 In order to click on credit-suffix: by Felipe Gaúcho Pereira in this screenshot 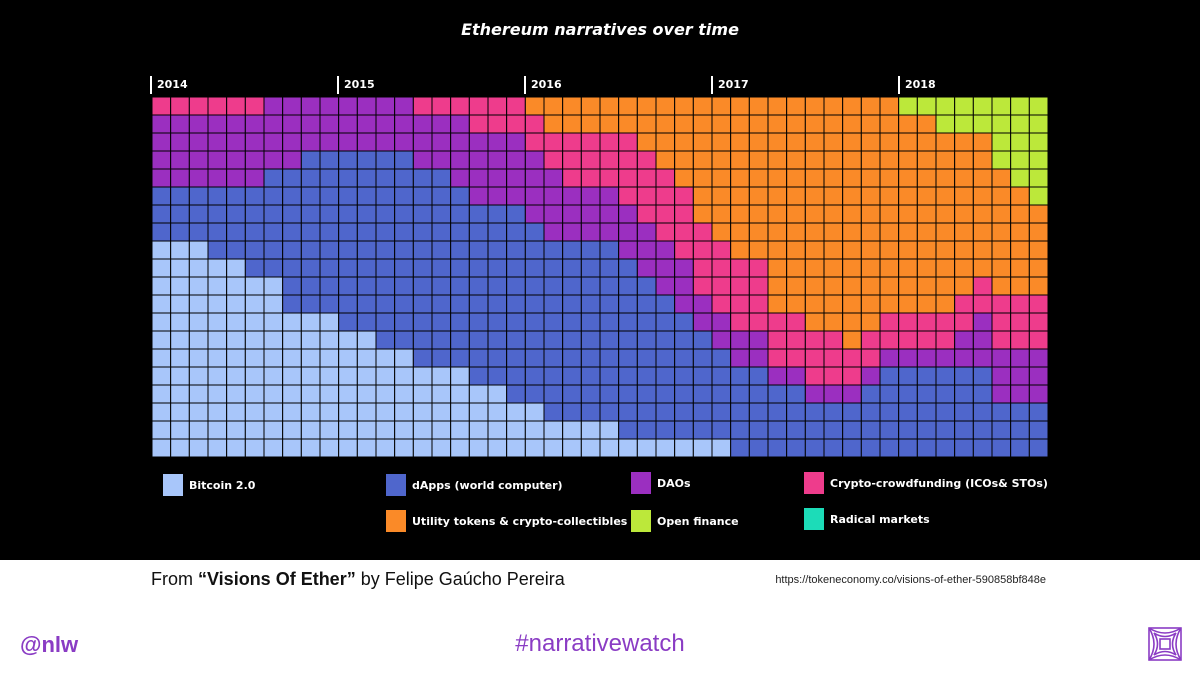, I will do `click(460, 579)`.